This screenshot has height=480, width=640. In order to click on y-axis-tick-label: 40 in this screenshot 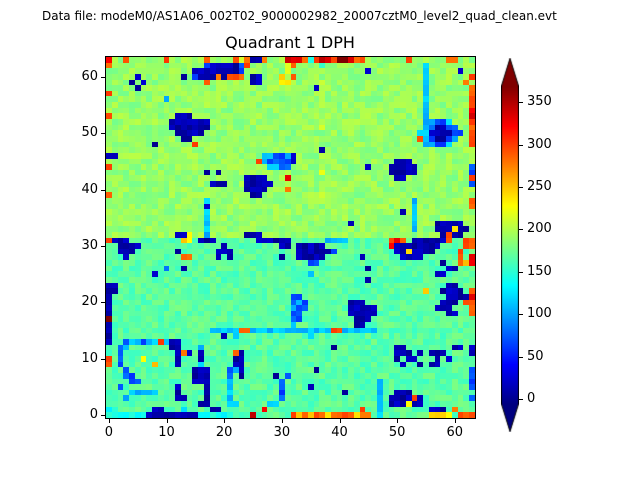, I will do `click(89, 189)`.